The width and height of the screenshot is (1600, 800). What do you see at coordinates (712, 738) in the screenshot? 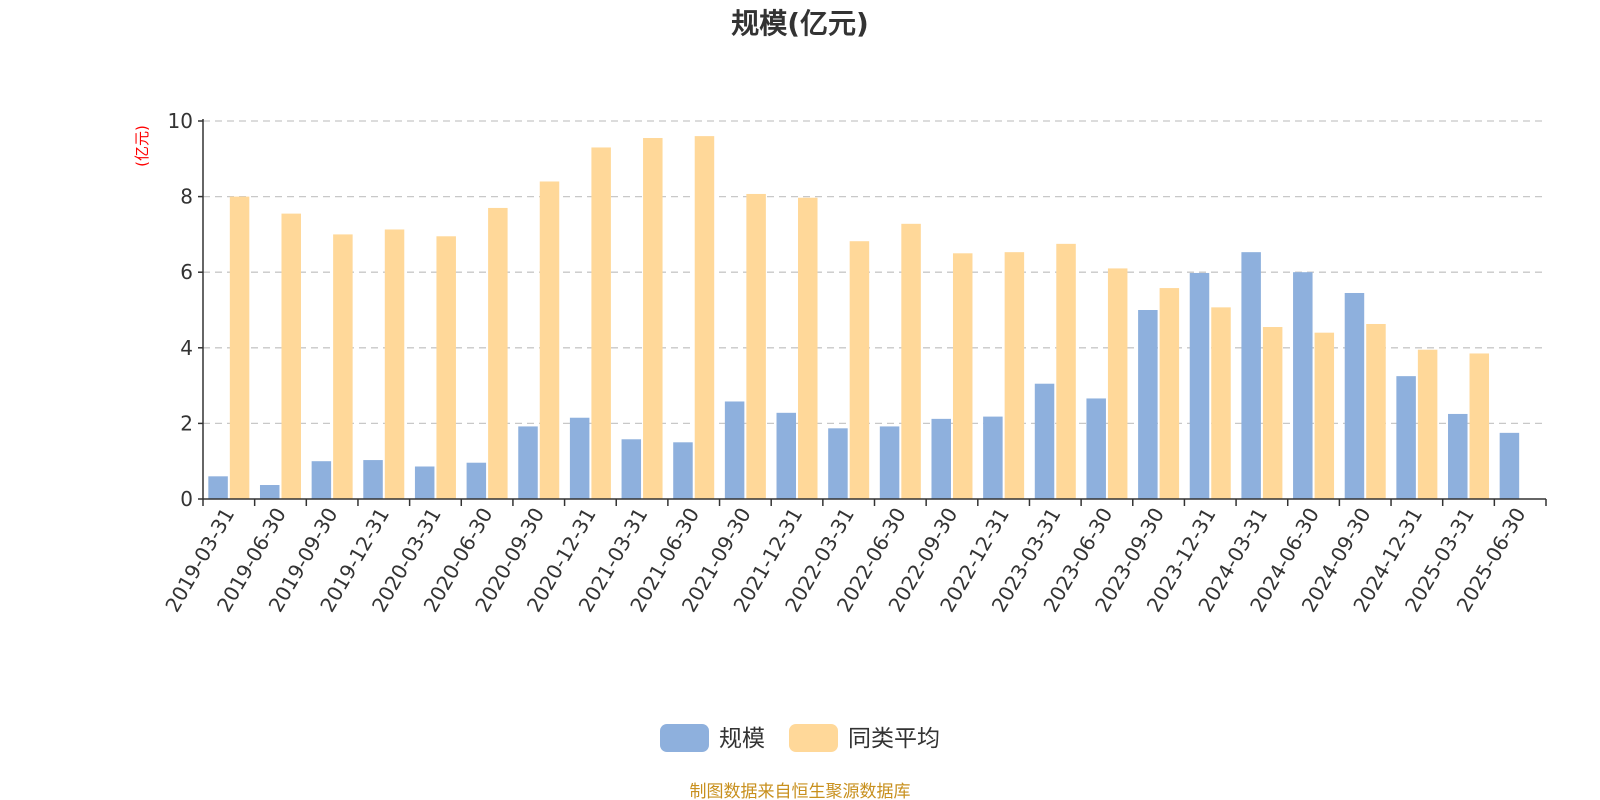
I see `legend-item-scale: 规模` at bounding box center [712, 738].